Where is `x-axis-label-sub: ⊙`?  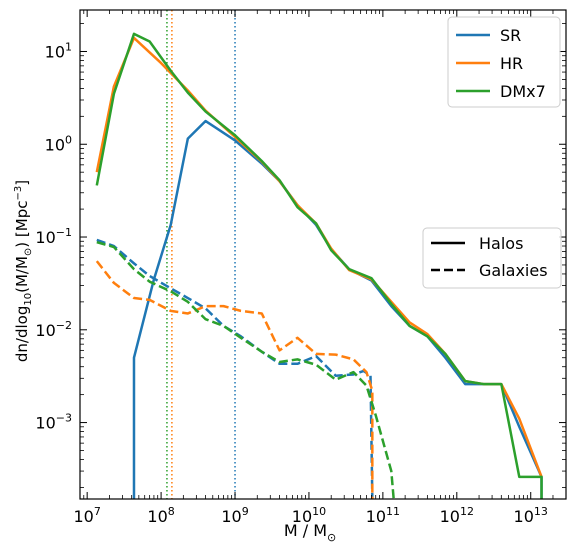
x-axis-label-sub: ⊙ is located at coordinates (331, 537).